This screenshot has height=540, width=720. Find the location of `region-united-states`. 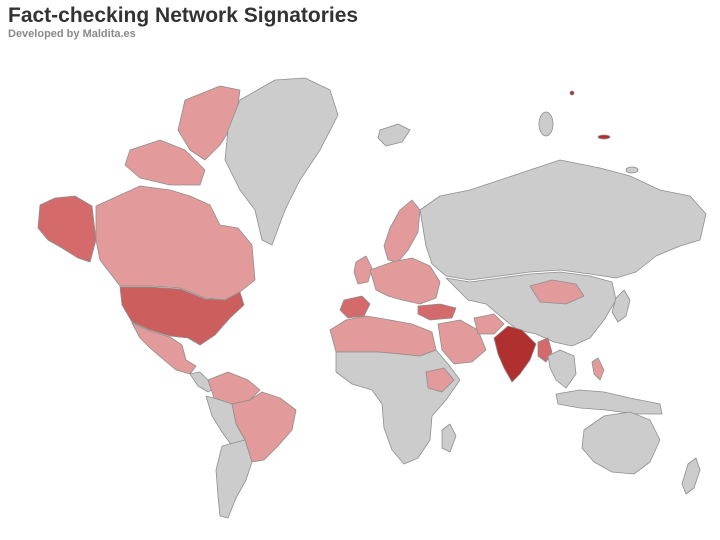

region-united-states is located at coordinates (182, 316).